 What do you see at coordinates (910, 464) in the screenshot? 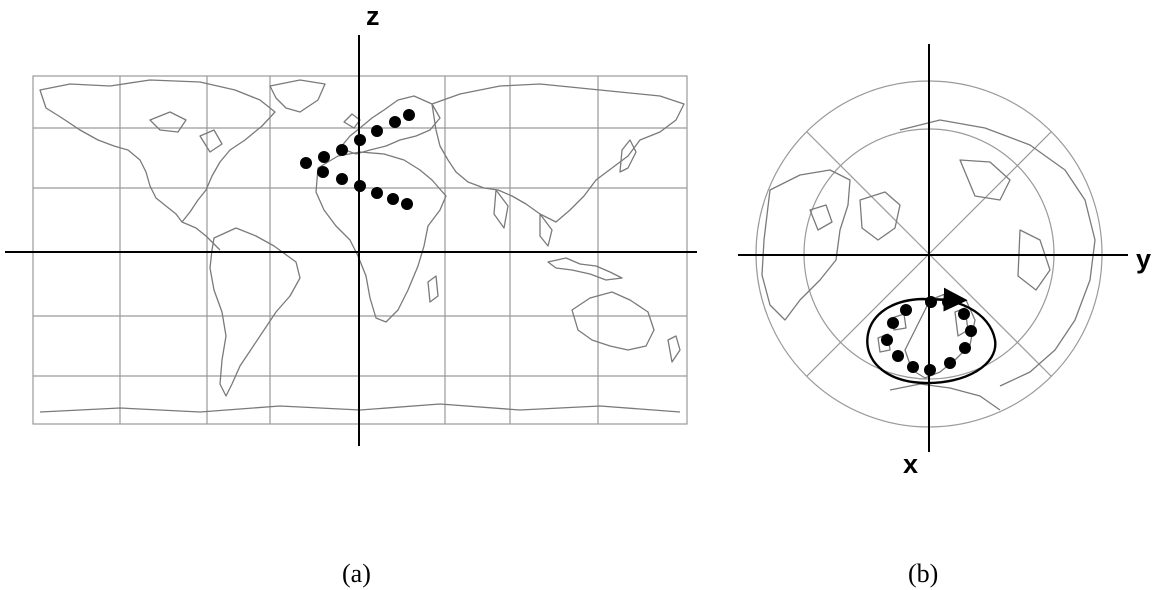
I see `x-axis-label: x` at bounding box center [910, 464].